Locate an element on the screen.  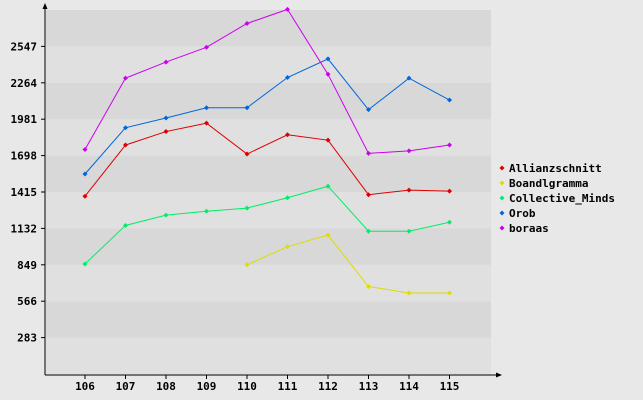
y-tick-label: 1415 is located at coordinates (24, 192).